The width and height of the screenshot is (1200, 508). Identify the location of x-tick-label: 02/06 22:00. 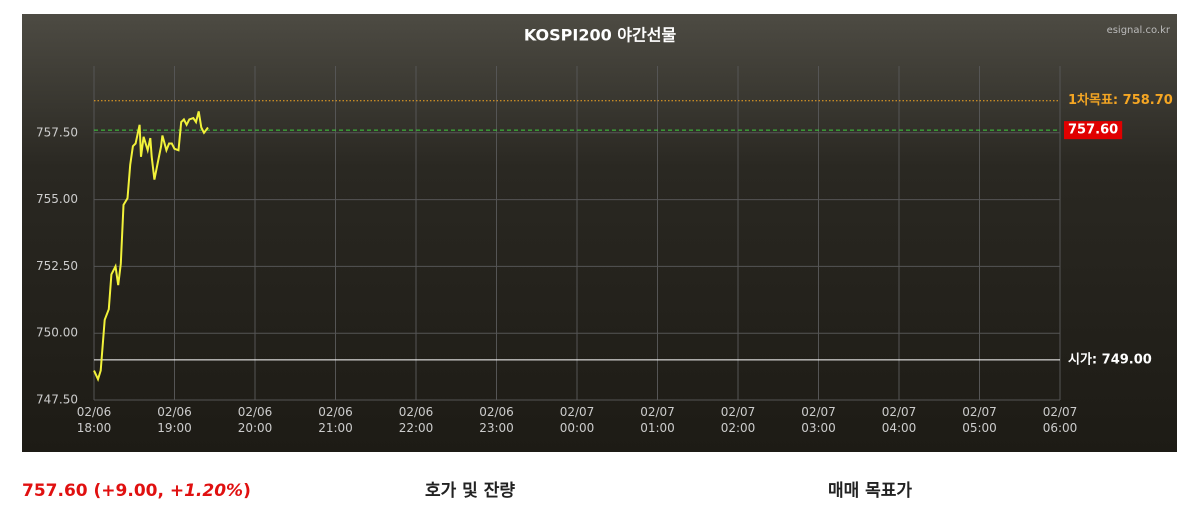
(416, 420).